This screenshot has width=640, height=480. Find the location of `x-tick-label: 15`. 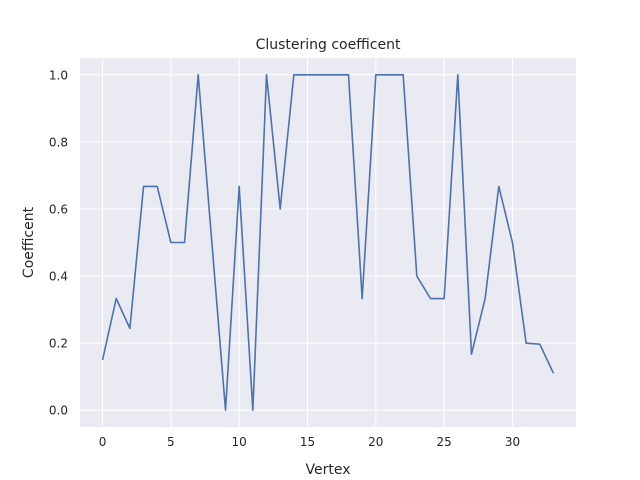

x-tick-label: 15 is located at coordinates (307, 442).